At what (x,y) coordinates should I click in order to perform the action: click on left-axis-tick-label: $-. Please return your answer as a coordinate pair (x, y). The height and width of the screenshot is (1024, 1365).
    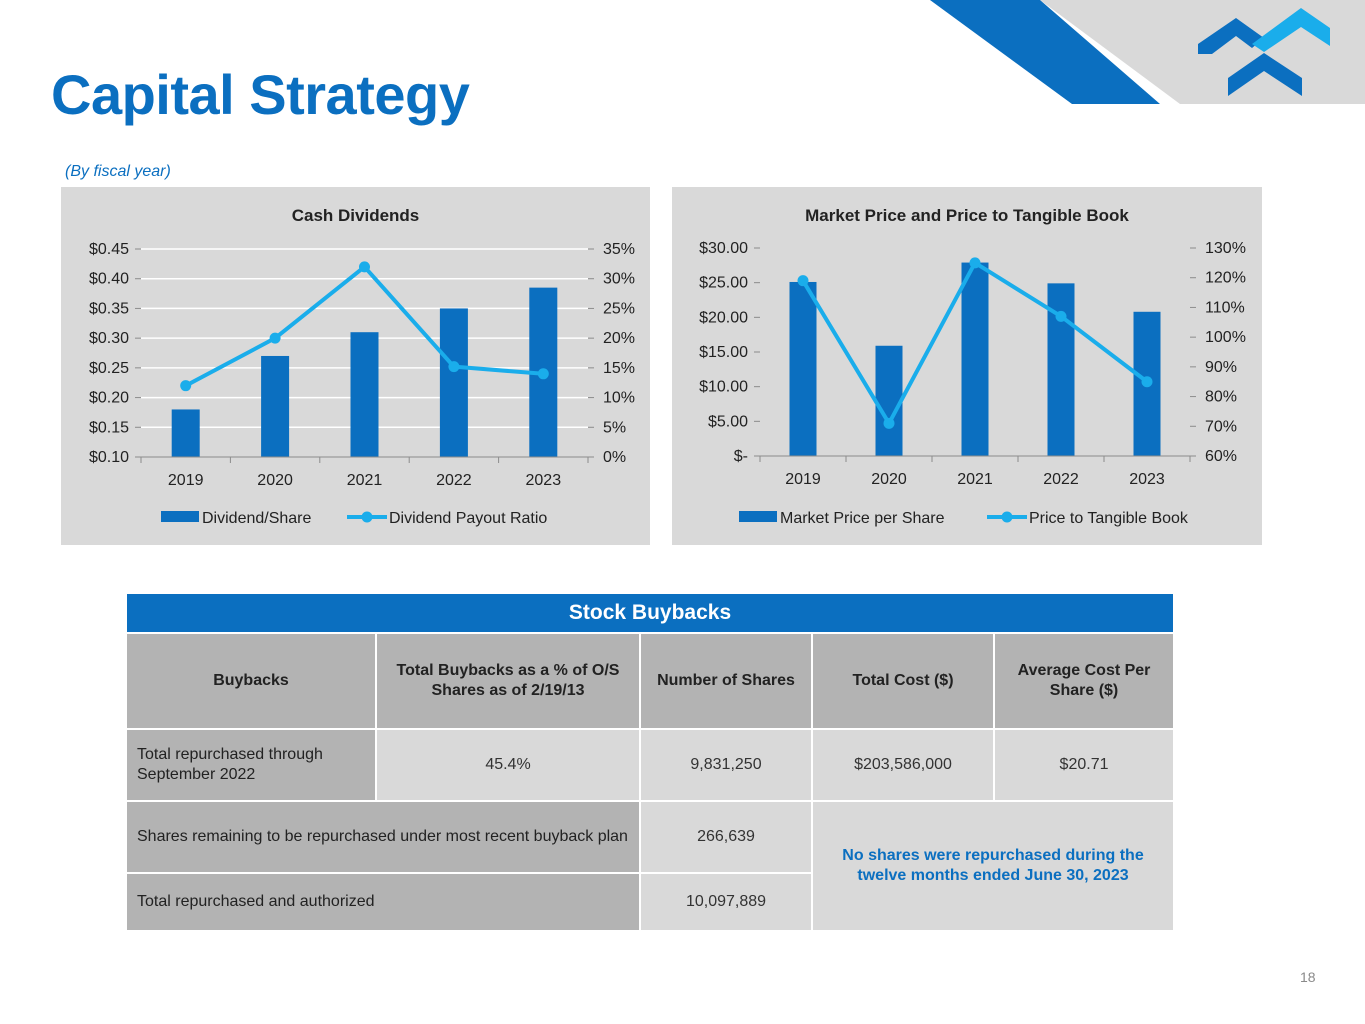
    Looking at the image, I should click on (741, 456).